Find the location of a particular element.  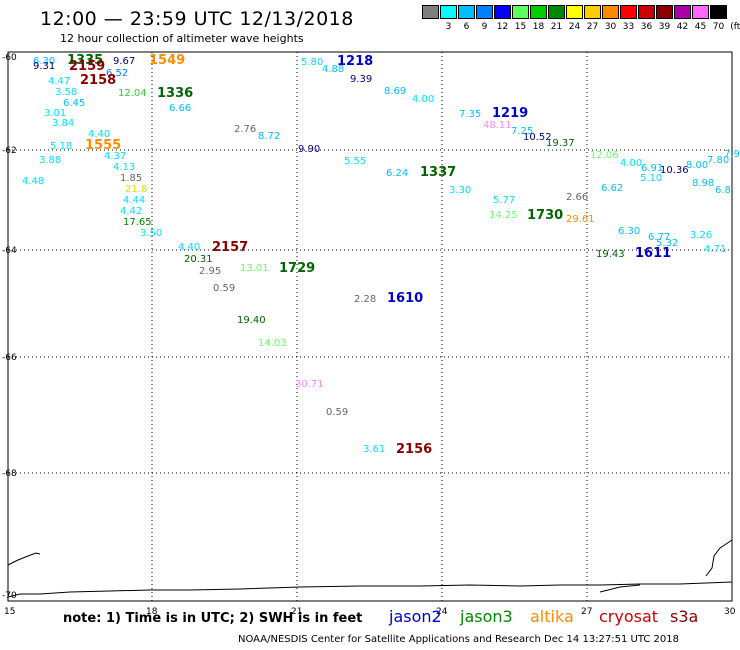

wave-height-value: 4.13 is located at coordinates (124, 167).